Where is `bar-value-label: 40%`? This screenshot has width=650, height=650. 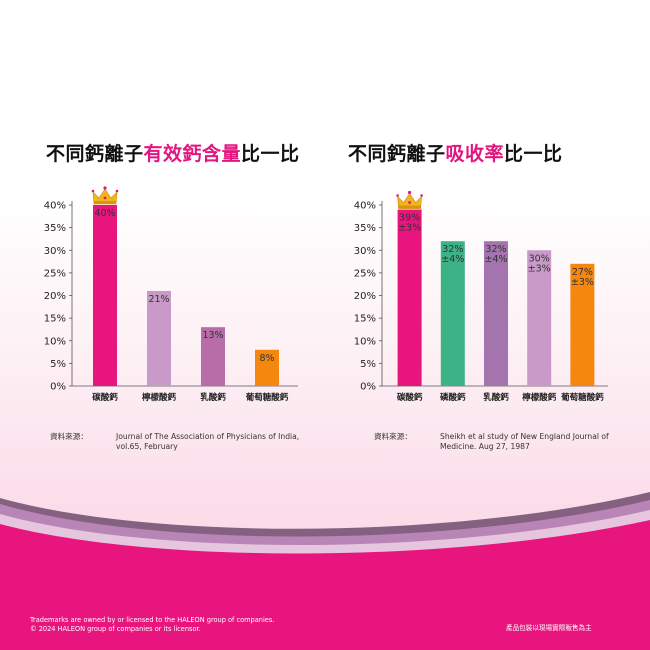
bar-value-label: 40% is located at coordinates (104, 213).